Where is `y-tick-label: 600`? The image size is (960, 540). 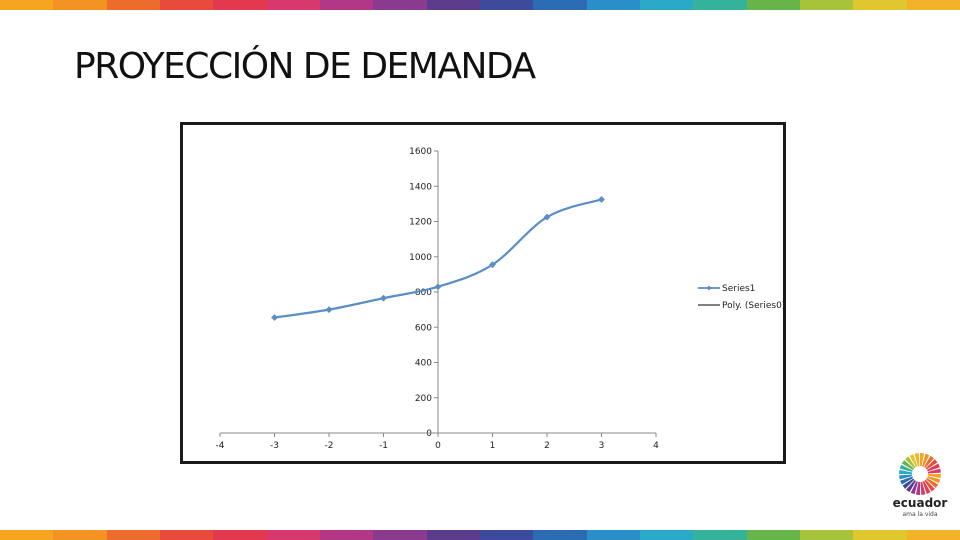
y-tick-label: 600 is located at coordinates (423, 328).